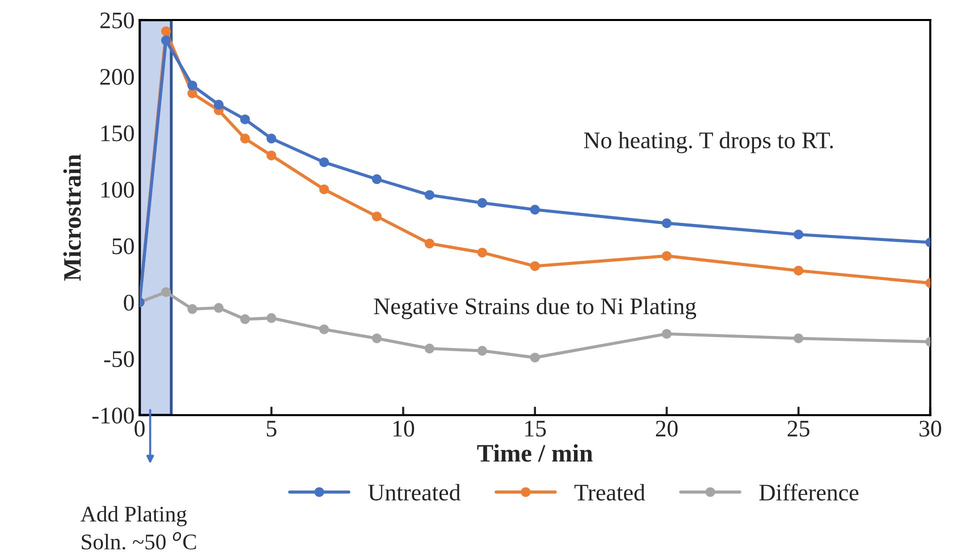 The image size is (963, 555). I want to click on annotation: Negative Strains due to Ni Plating, so click(535, 309).